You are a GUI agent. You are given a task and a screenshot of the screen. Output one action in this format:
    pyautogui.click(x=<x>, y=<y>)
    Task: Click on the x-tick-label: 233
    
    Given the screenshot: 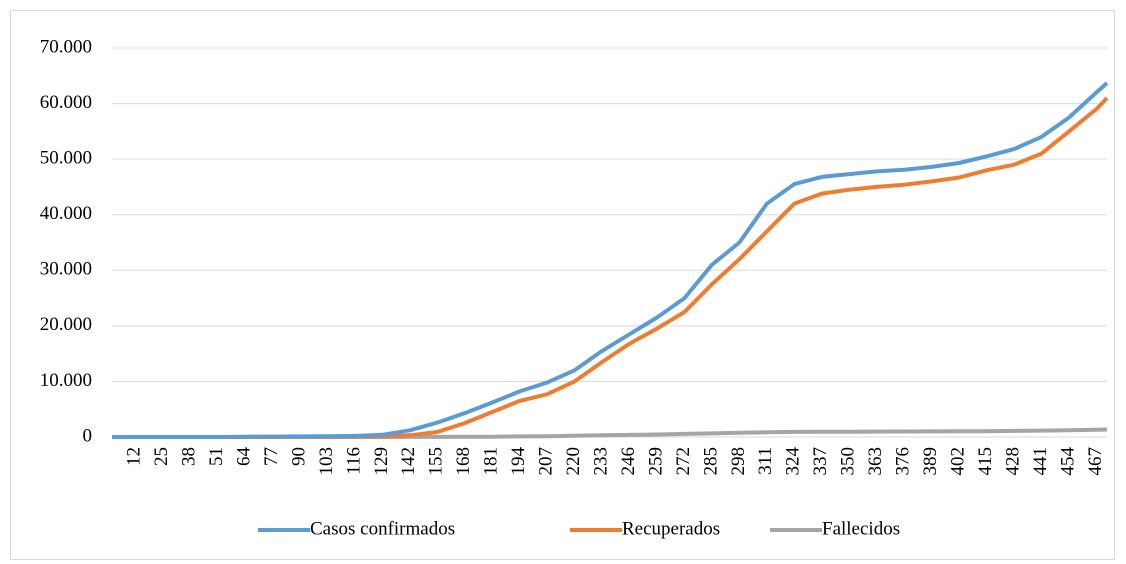 What is the action you would take?
    pyautogui.click(x=600, y=461)
    